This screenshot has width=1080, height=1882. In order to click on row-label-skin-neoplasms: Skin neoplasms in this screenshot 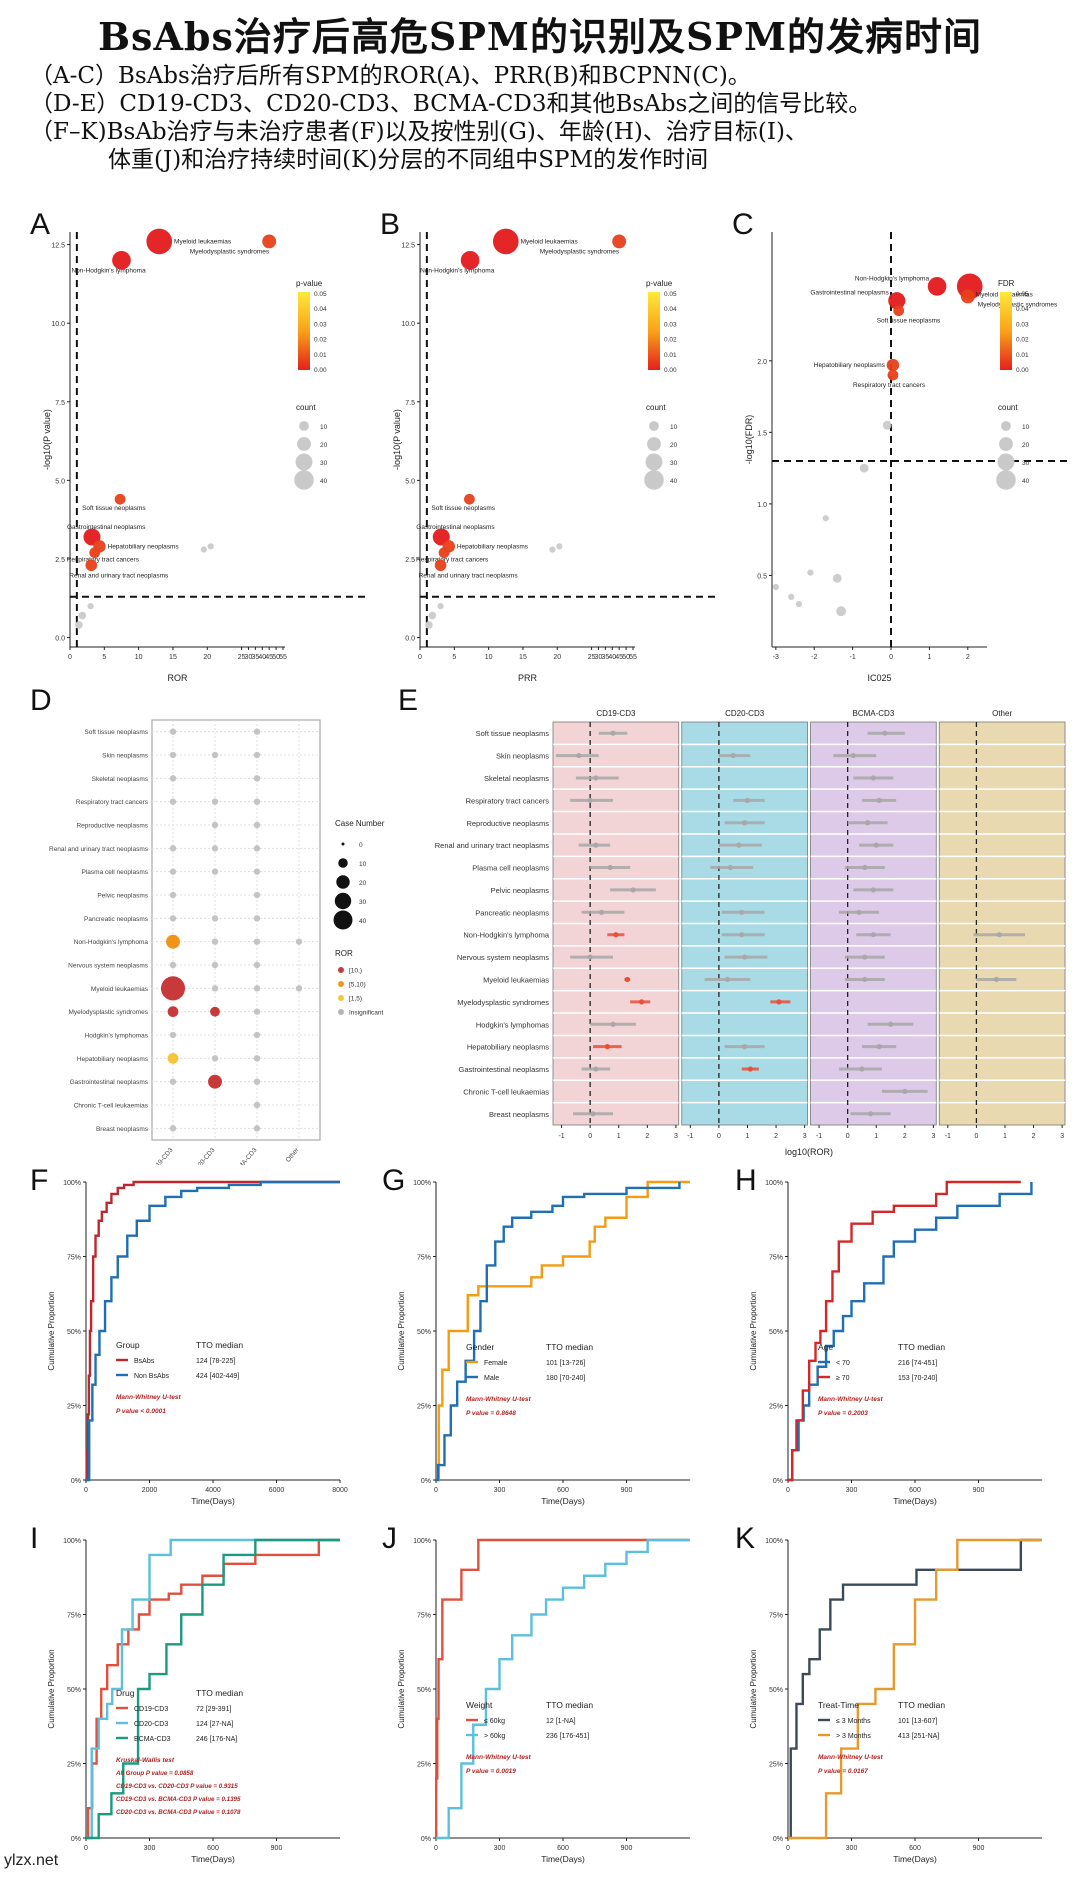, I will do `click(522, 756)`.